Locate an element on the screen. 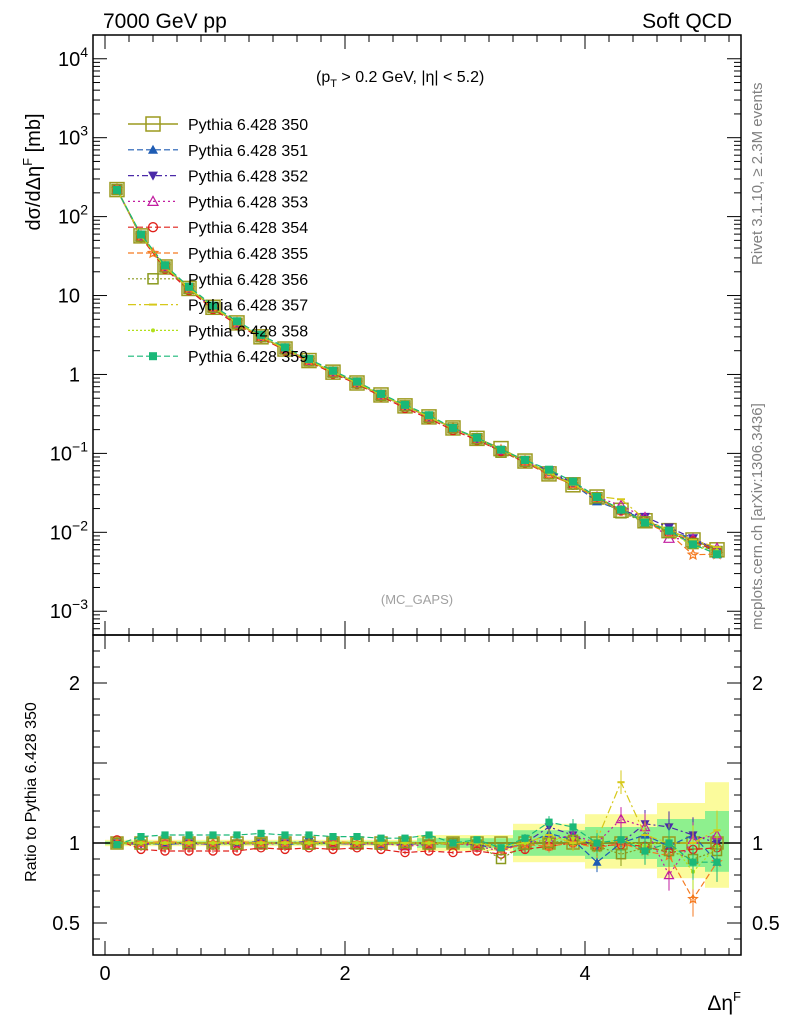 The image size is (786, 1024). y-tick-label-ratio-left: 0.5 is located at coordinates (66, 924).